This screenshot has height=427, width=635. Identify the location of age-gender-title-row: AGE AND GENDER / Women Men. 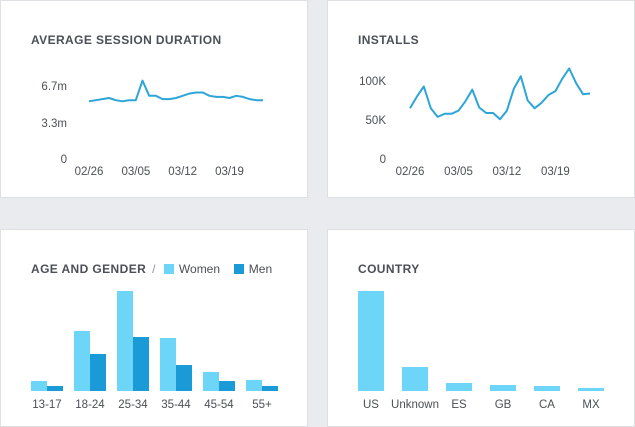
(151, 269).